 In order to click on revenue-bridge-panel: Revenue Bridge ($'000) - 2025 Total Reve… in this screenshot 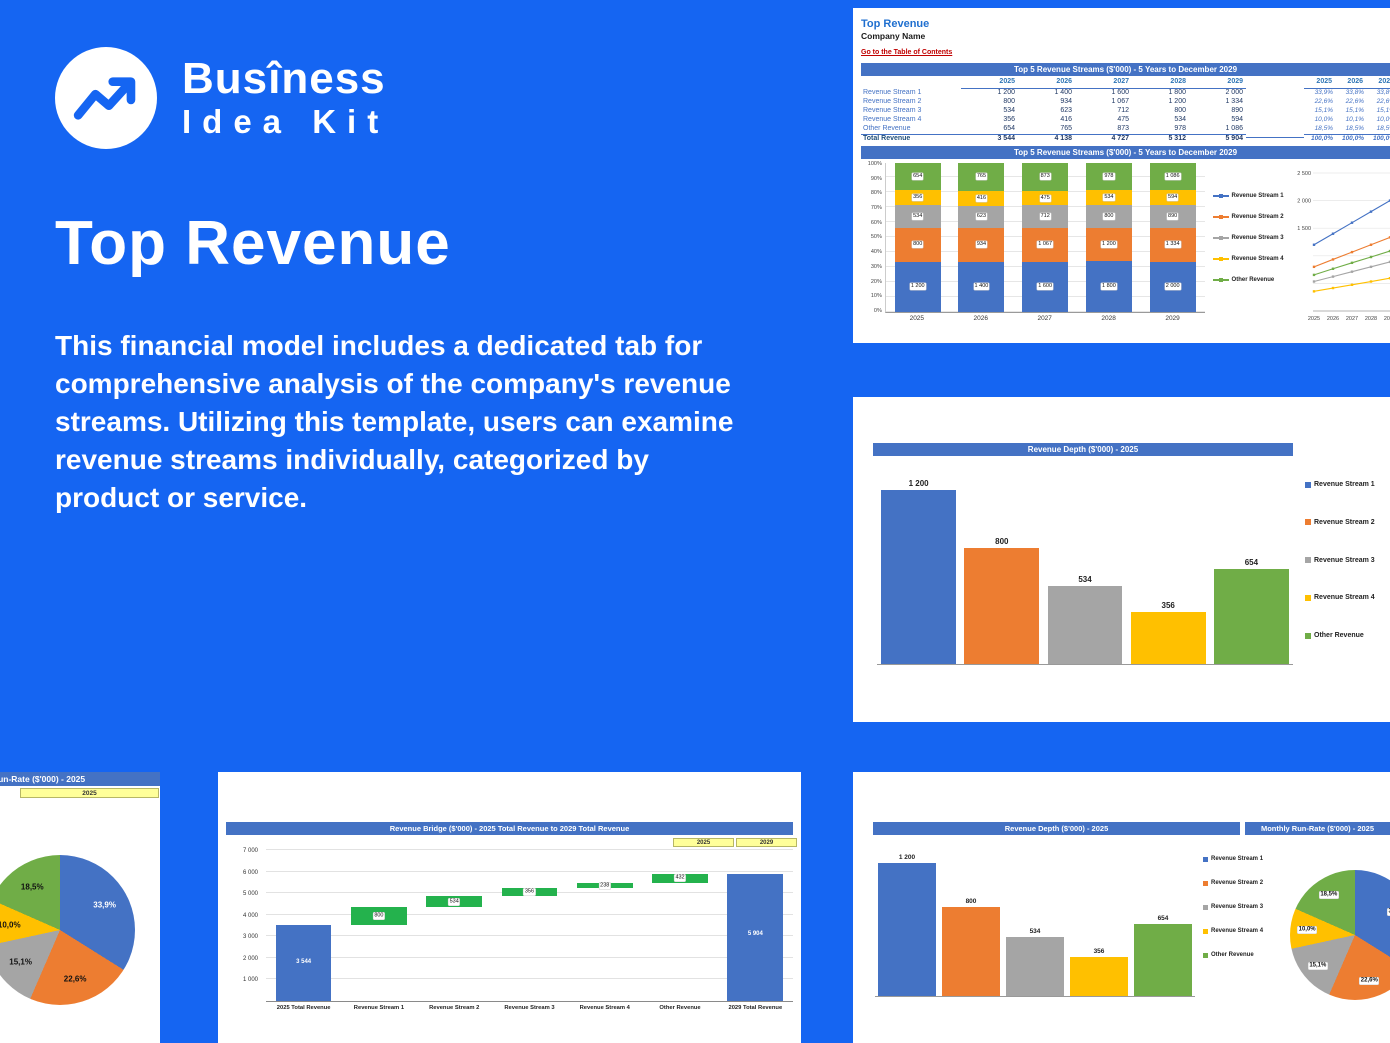, I will do `click(509, 907)`.